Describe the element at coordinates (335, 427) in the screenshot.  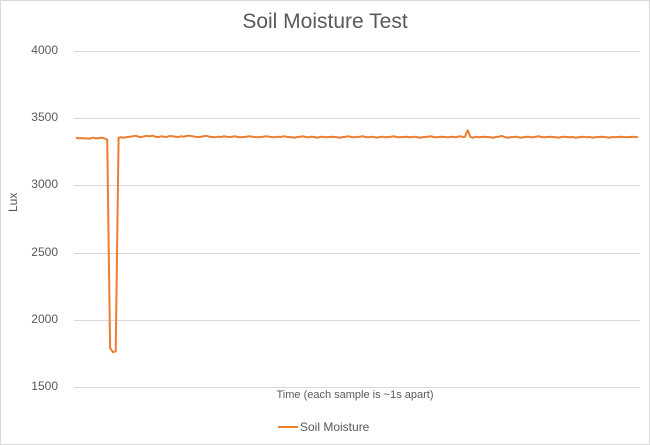
I see `legend-label: Soil Moisture` at that location.